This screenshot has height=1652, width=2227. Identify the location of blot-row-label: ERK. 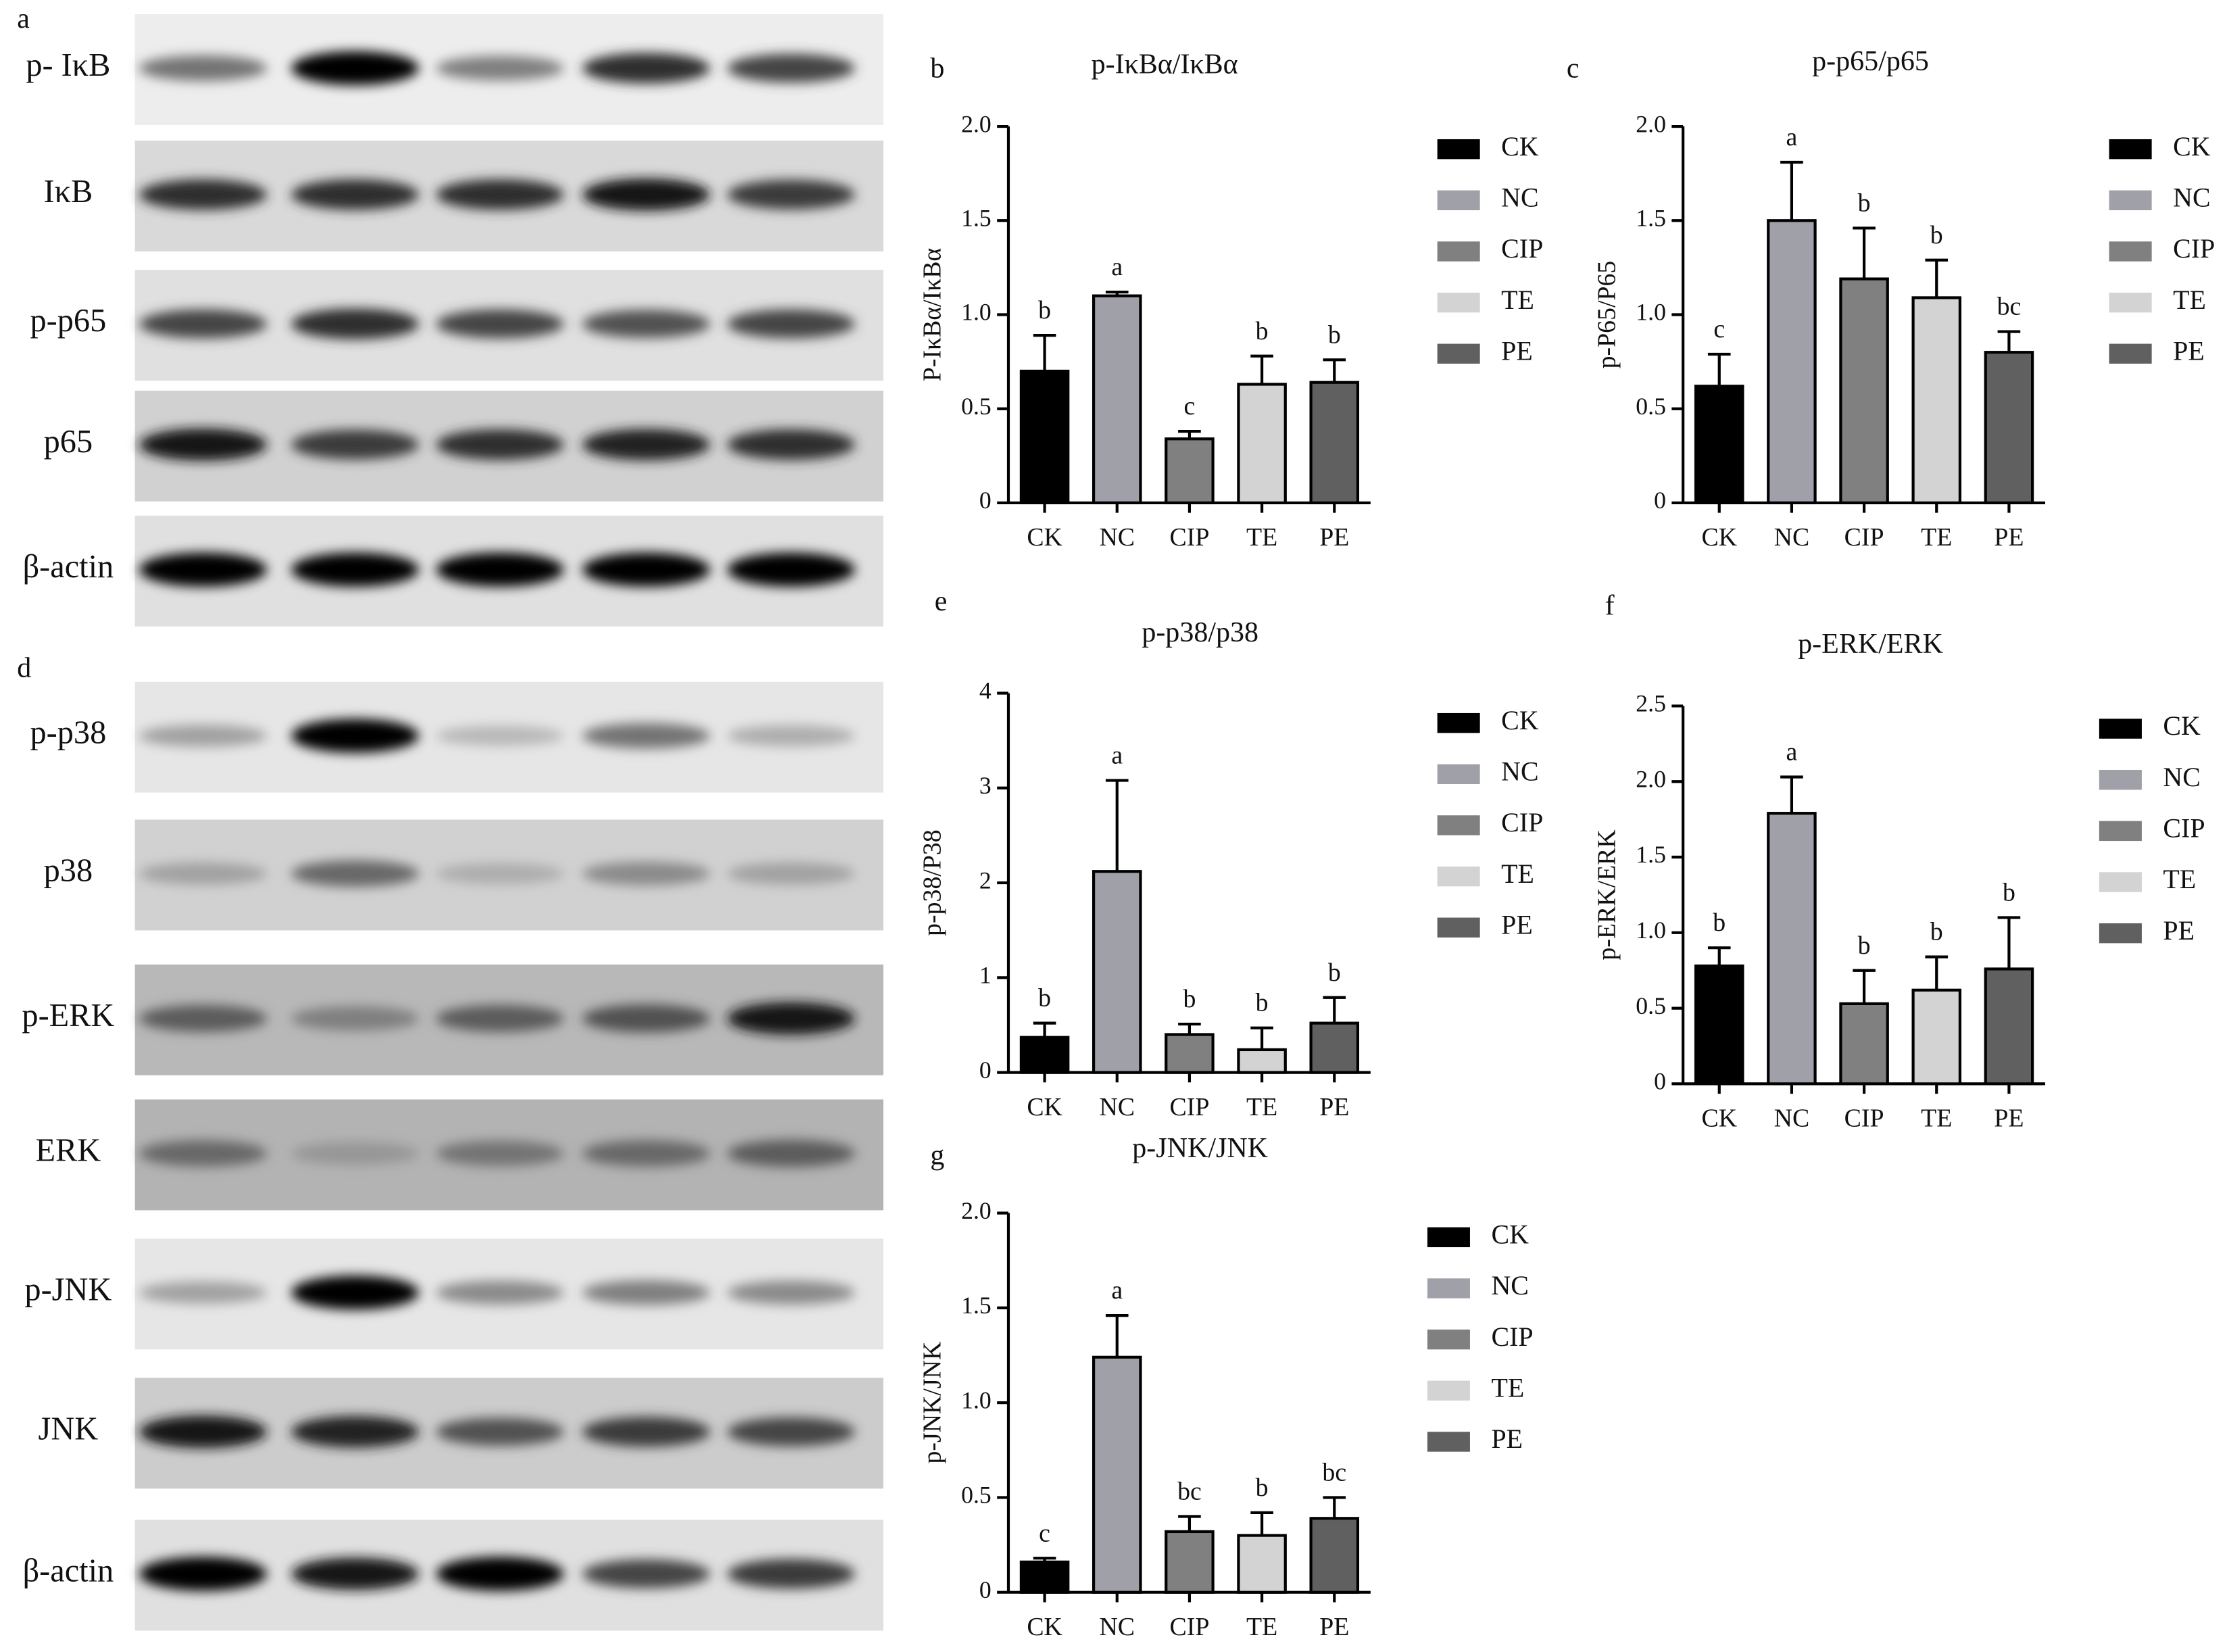
(68, 1150).